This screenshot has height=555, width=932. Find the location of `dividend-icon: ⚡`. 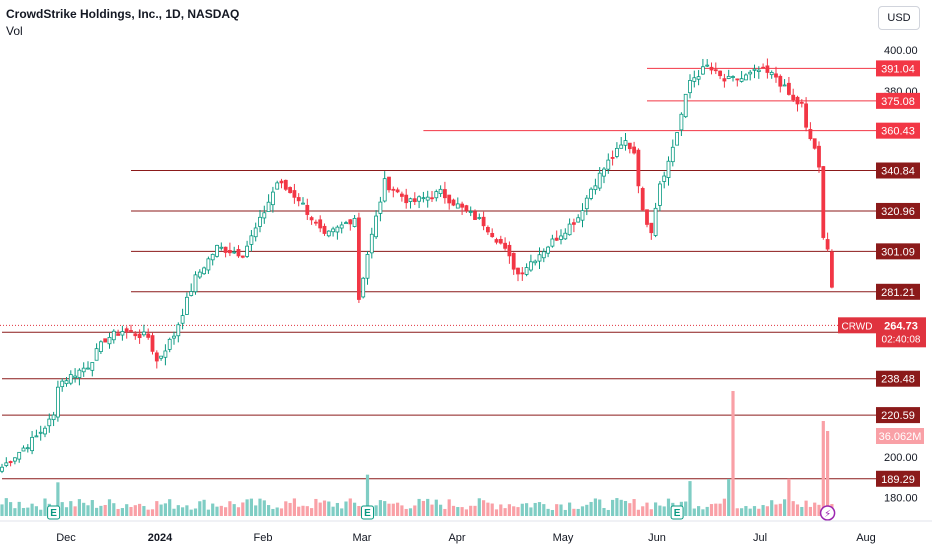

dividend-icon: ⚡ is located at coordinates (827, 513).